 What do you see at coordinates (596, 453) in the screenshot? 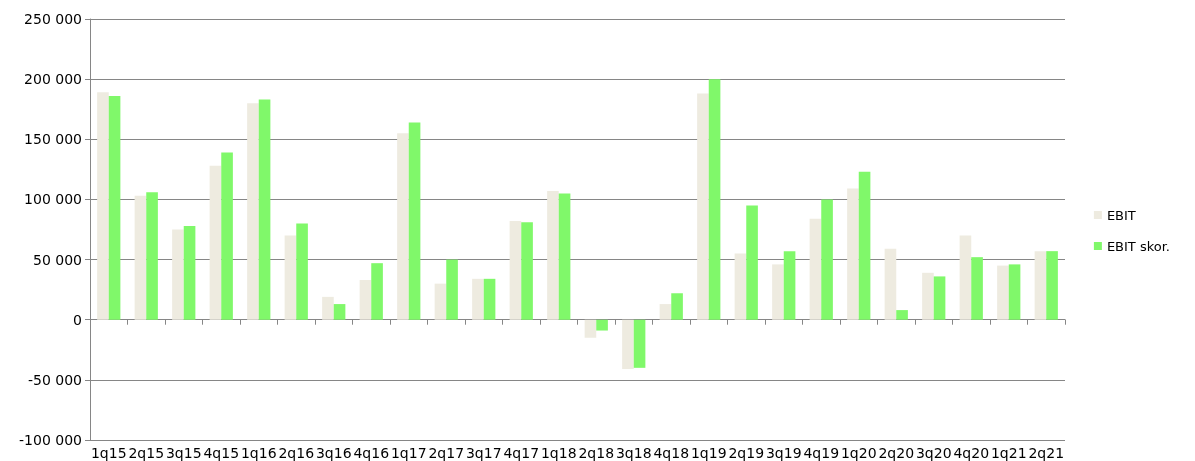
I see `x-tick-label: 2q18` at bounding box center [596, 453].